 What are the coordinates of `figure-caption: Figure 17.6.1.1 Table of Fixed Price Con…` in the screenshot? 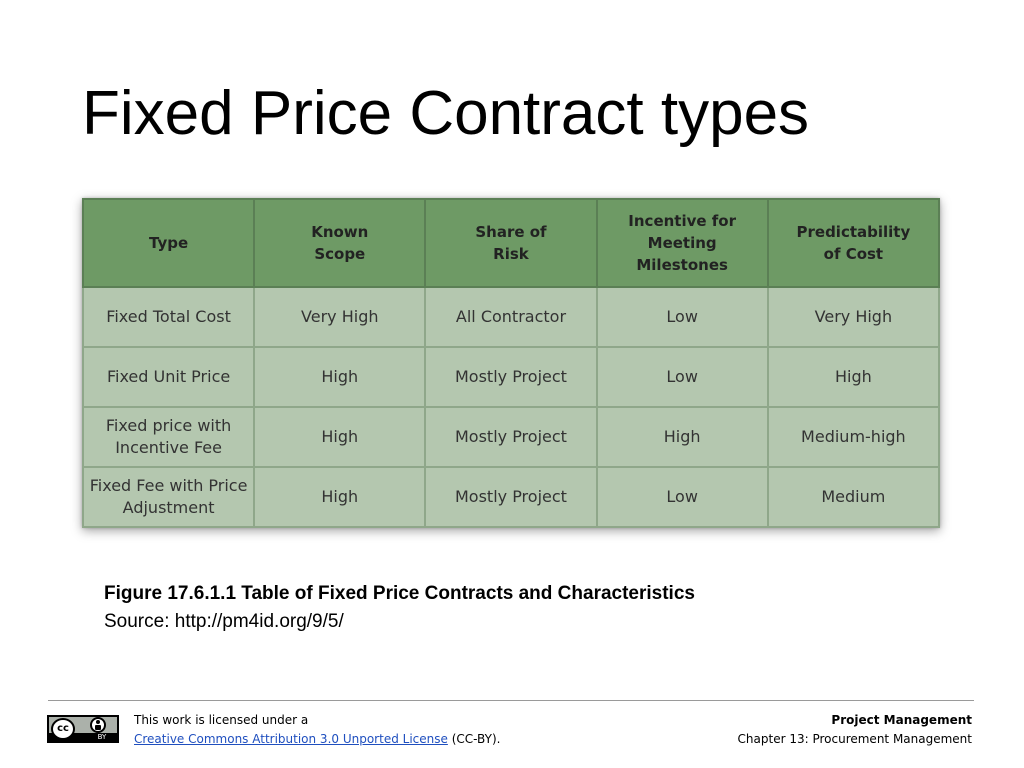 It's located at (399, 608).